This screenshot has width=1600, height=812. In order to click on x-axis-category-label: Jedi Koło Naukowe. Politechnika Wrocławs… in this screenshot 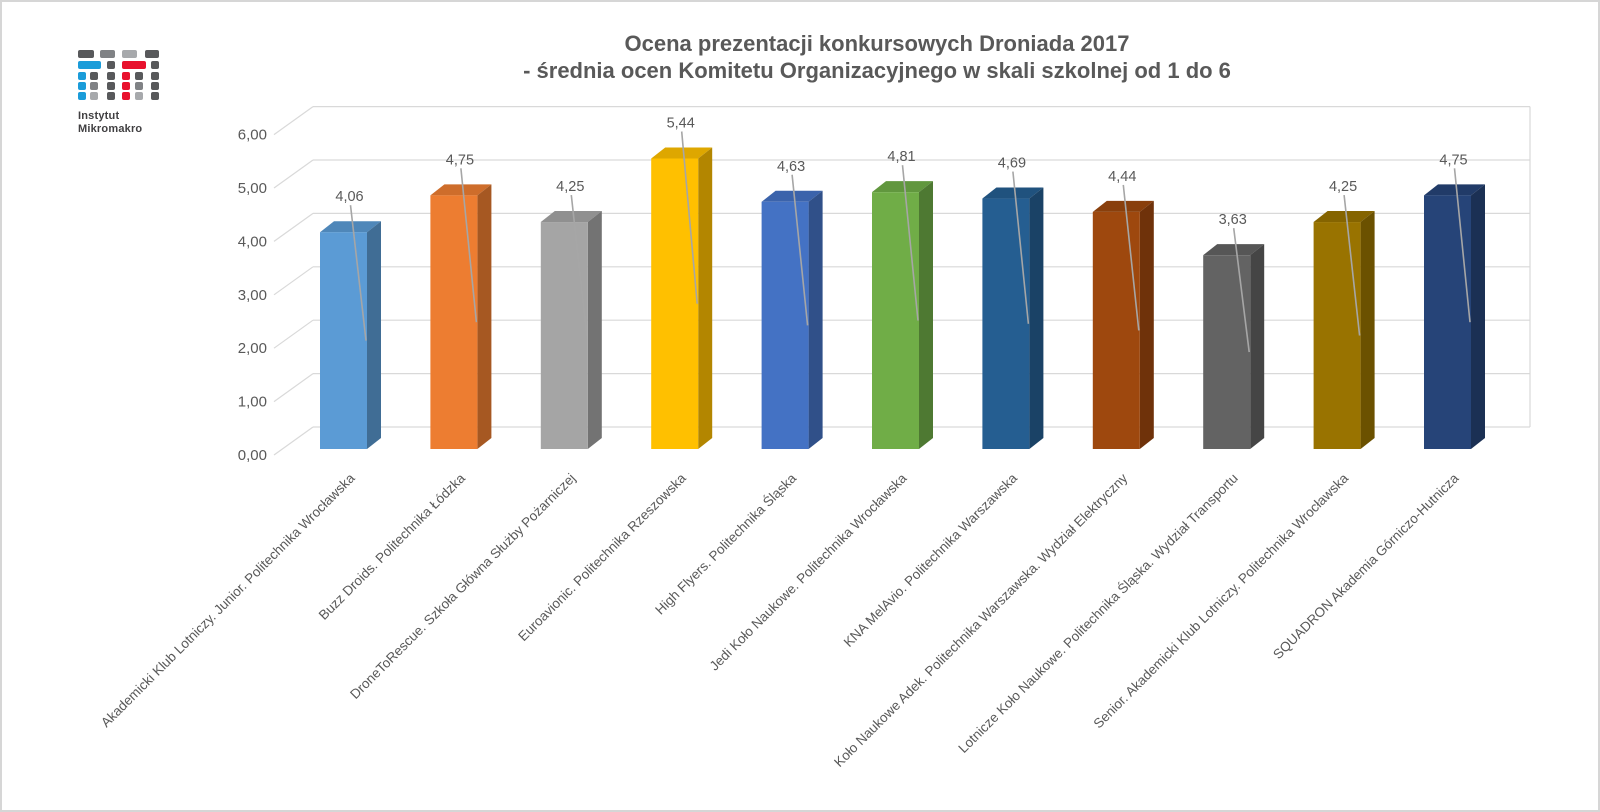, I will do `click(808, 571)`.